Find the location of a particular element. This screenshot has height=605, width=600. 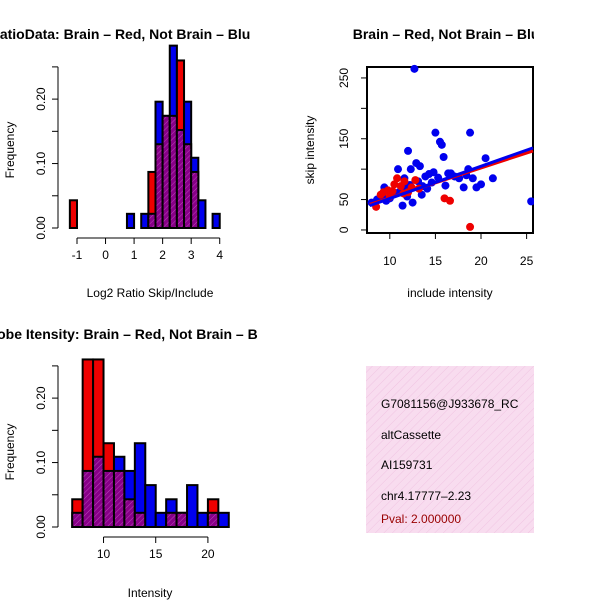

scatter-y-tick-label-0: 0 is located at coordinates (344, 229).